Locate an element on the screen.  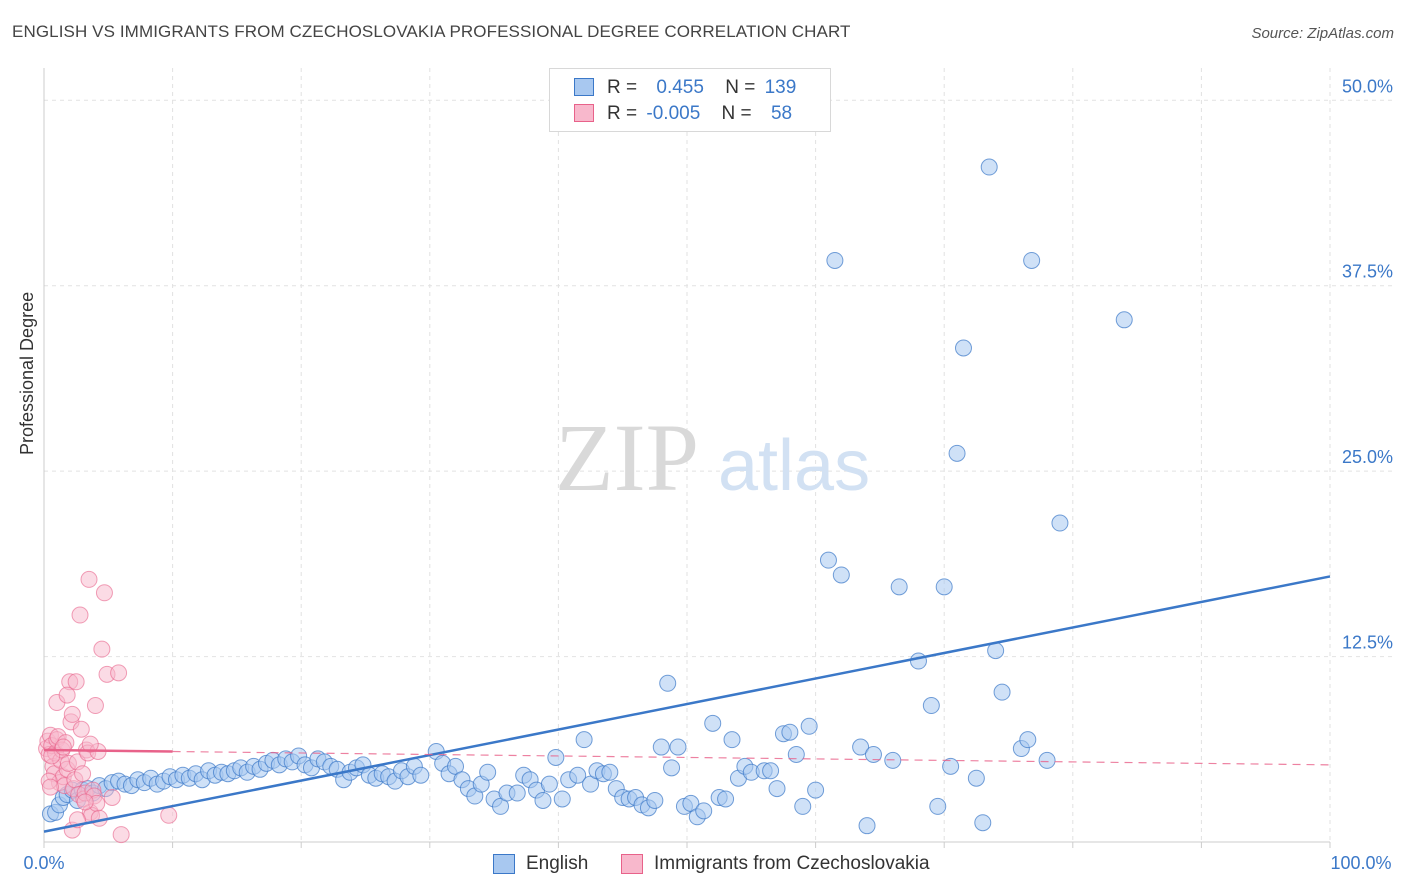
legend-r-label-czech: R = is located at coordinates (622, 113).